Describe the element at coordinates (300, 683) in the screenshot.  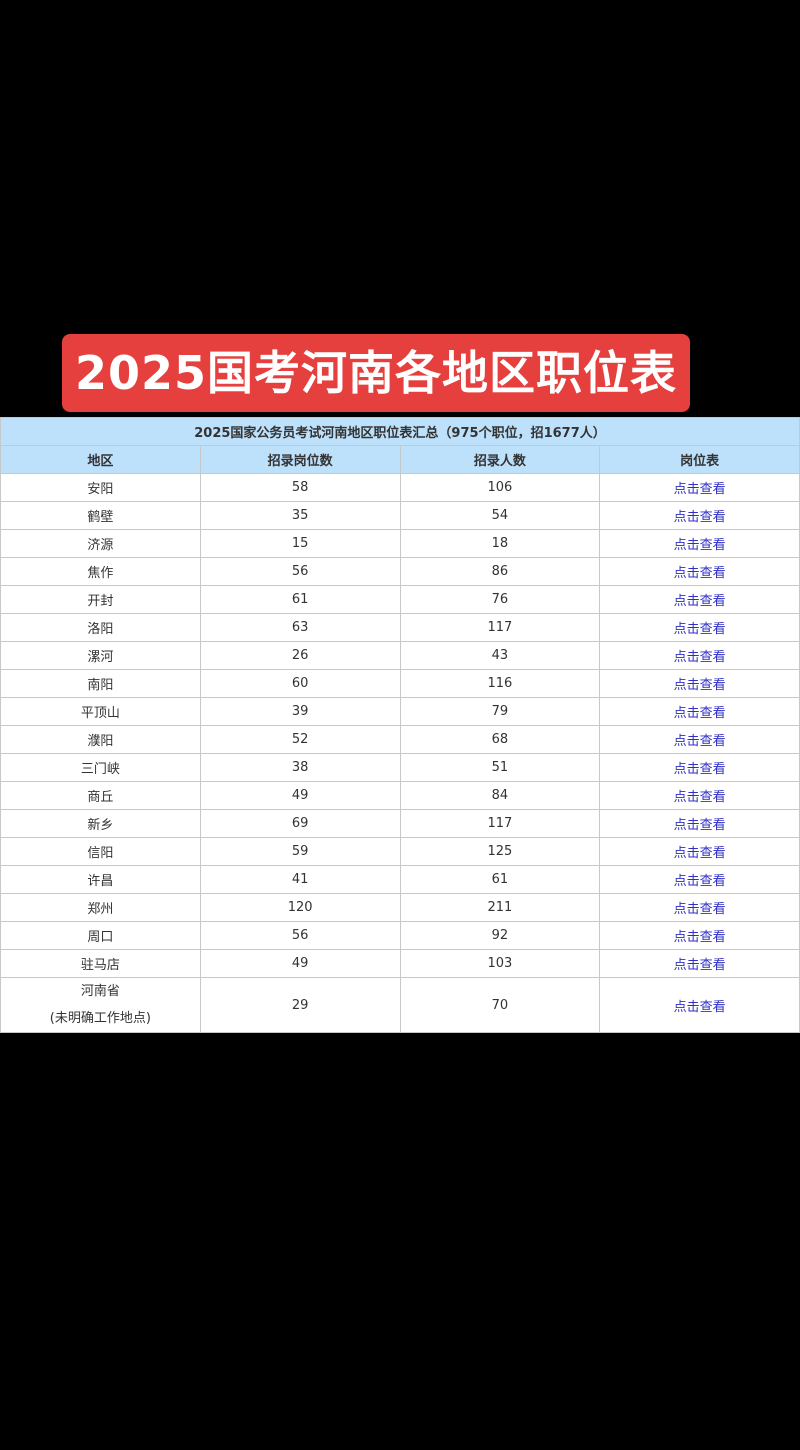
I see `positions-cell: 60` at that location.